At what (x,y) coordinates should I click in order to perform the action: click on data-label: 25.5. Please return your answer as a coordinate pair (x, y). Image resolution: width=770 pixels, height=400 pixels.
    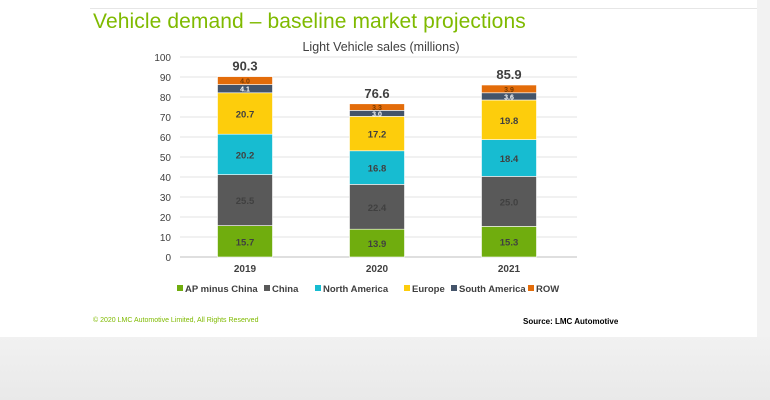
    Looking at the image, I should click on (245, 201).